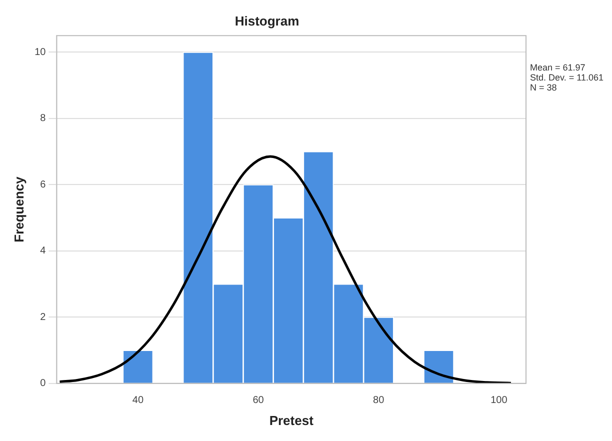  What do you see at coordinates (43, 384) in the screenshot?
I see `y-tick-label: 0` at bounding box center [43, 384].